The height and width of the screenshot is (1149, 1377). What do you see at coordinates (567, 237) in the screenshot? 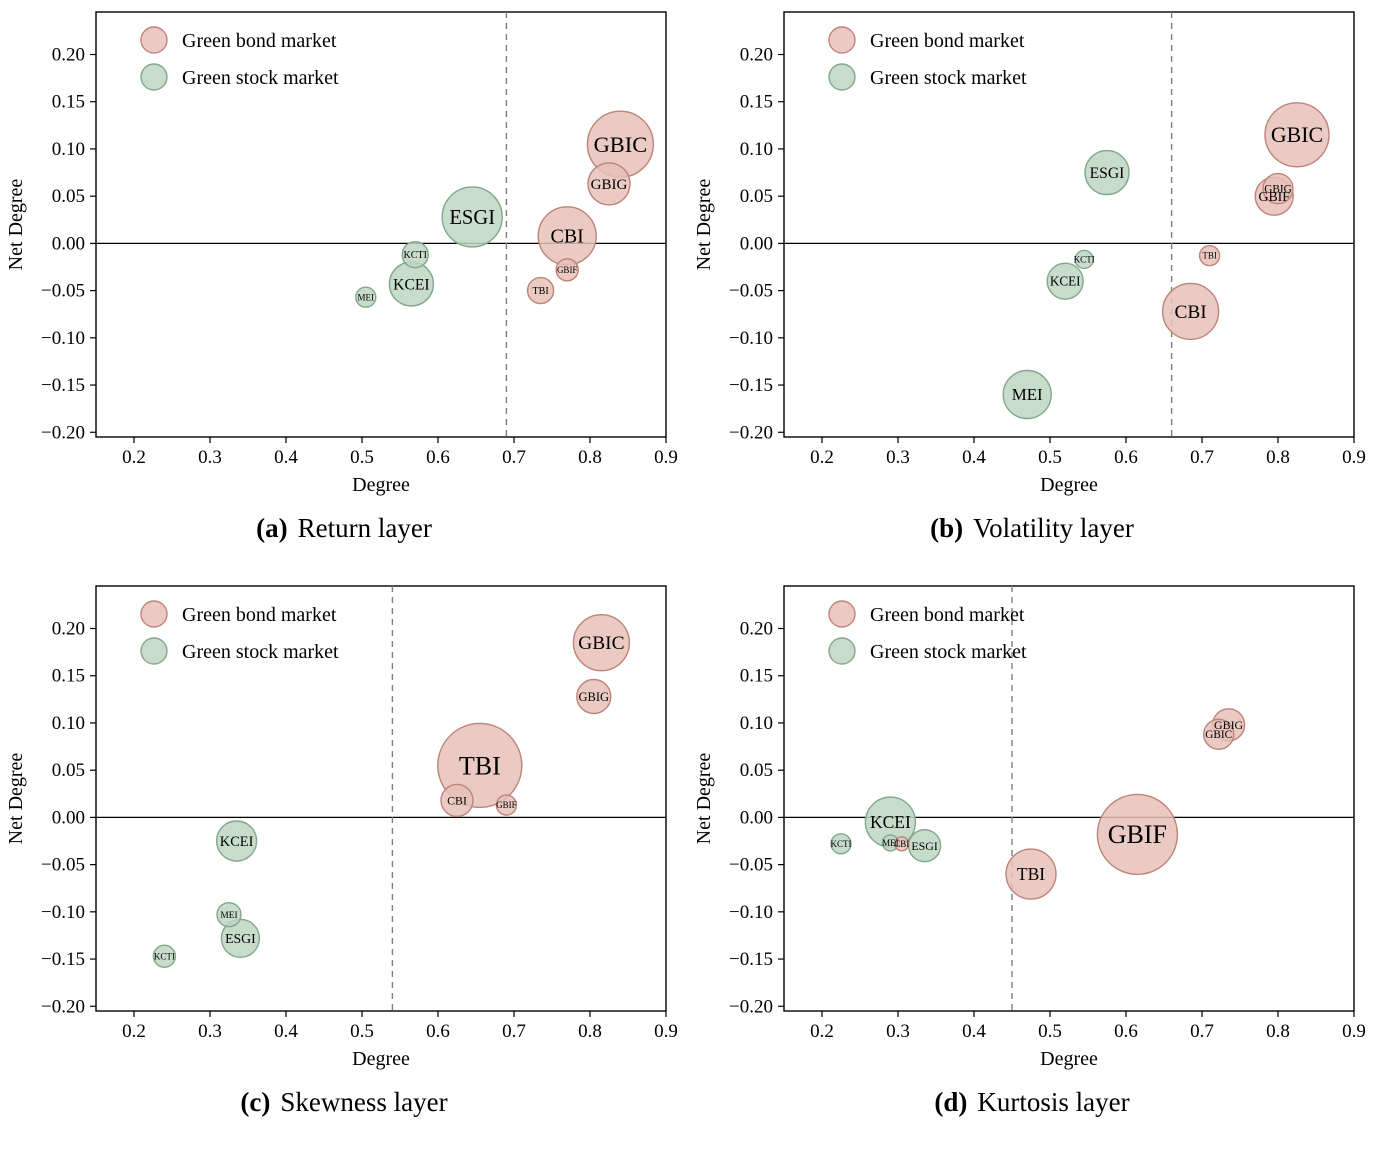
I see `bubble-label-CBI: CBI` at bounding box center [567, 237].